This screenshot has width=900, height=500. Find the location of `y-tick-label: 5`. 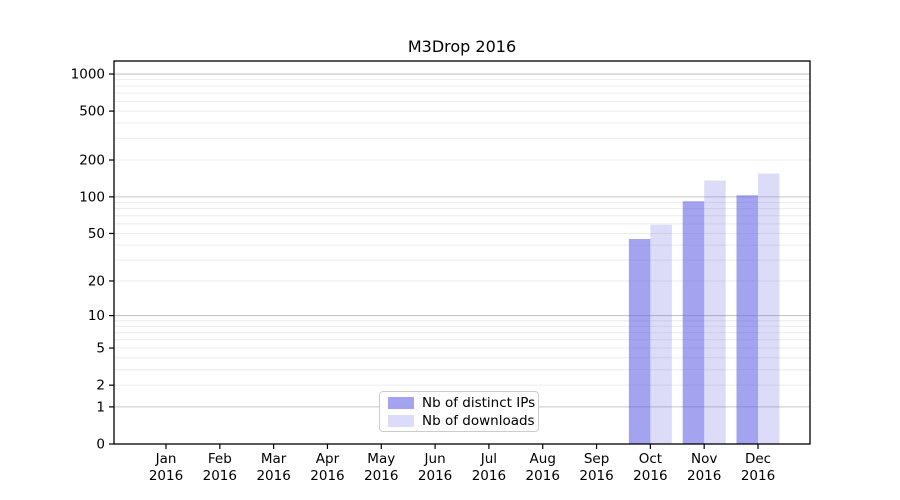

y-tick-label: 5 is located at coordinates (100, 349).